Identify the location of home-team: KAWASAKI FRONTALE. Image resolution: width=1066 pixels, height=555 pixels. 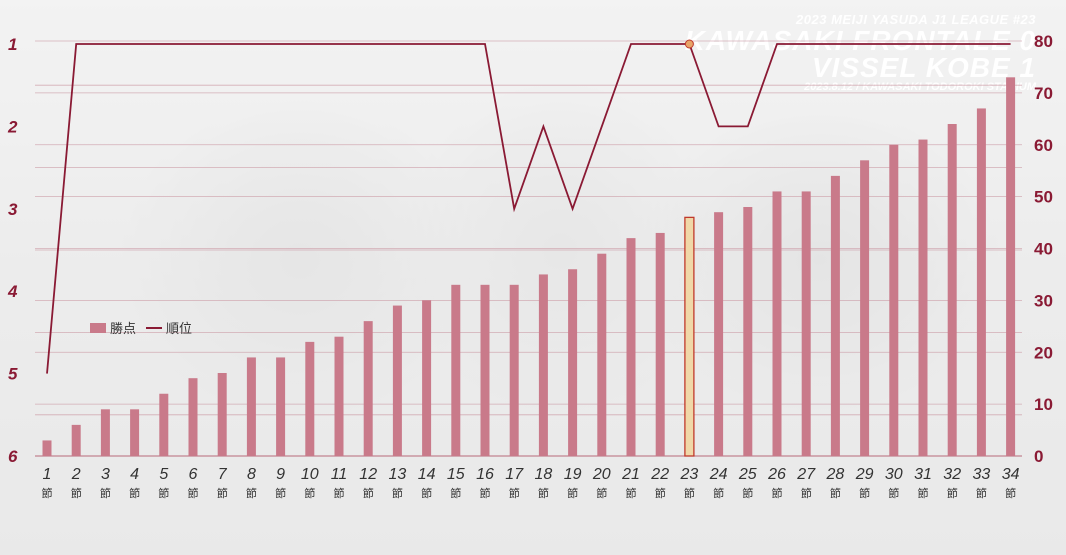
(847, 40).